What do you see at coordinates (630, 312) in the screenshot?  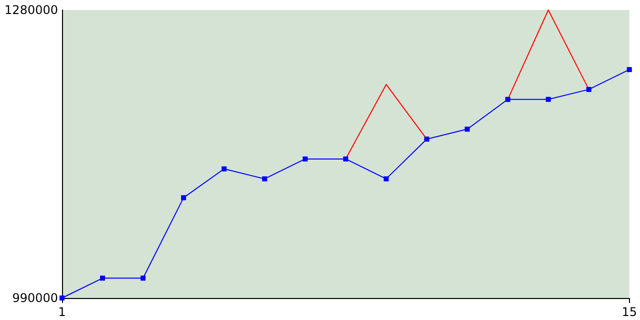 I see `x-tick-label: 15` at bounding box center [630, 312].